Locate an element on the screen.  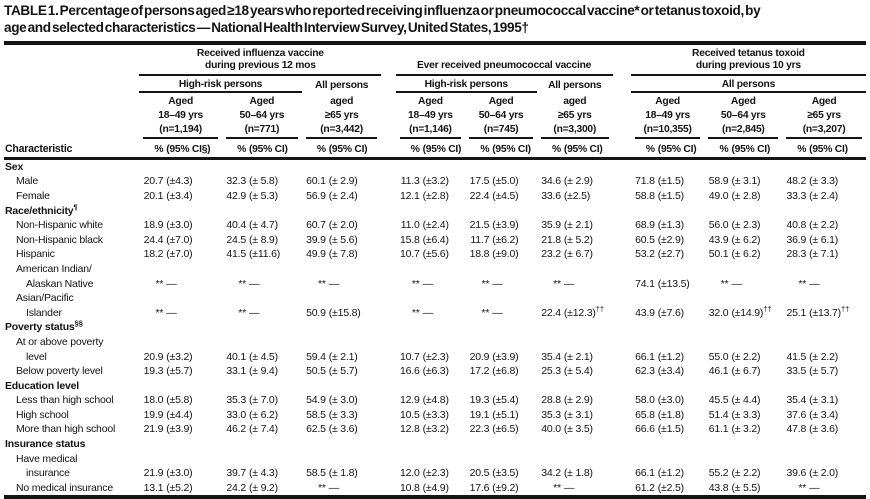
value-cell: 50.9 (±15.8) is located at coordinates (333, 312).